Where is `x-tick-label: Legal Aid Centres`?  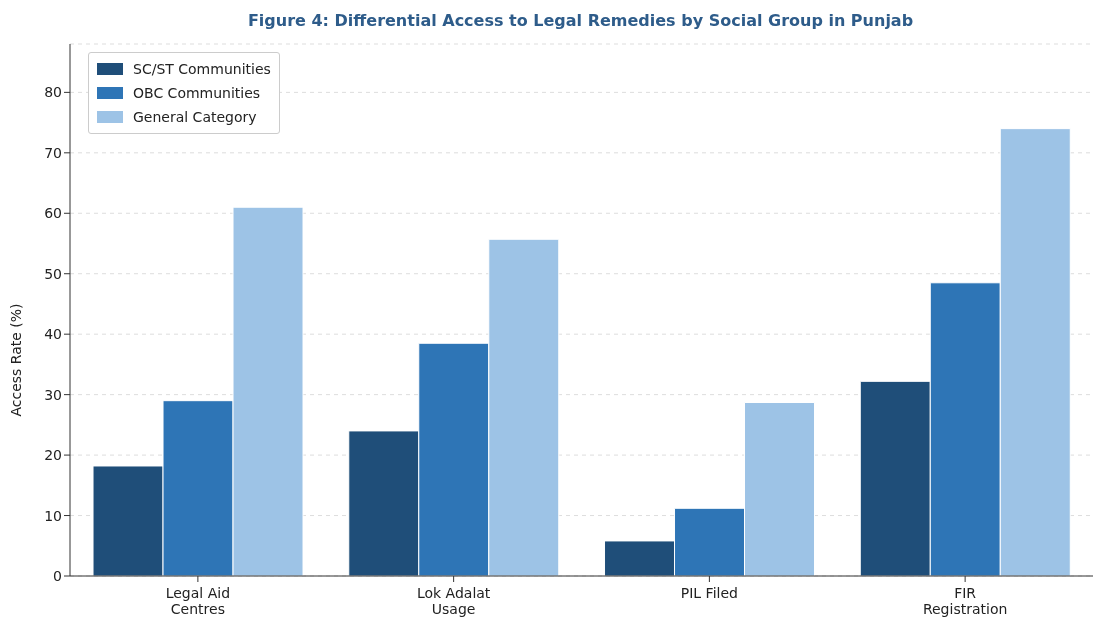 x-tick-label: Legal Aid Centres is located at coordinates (198, 601).